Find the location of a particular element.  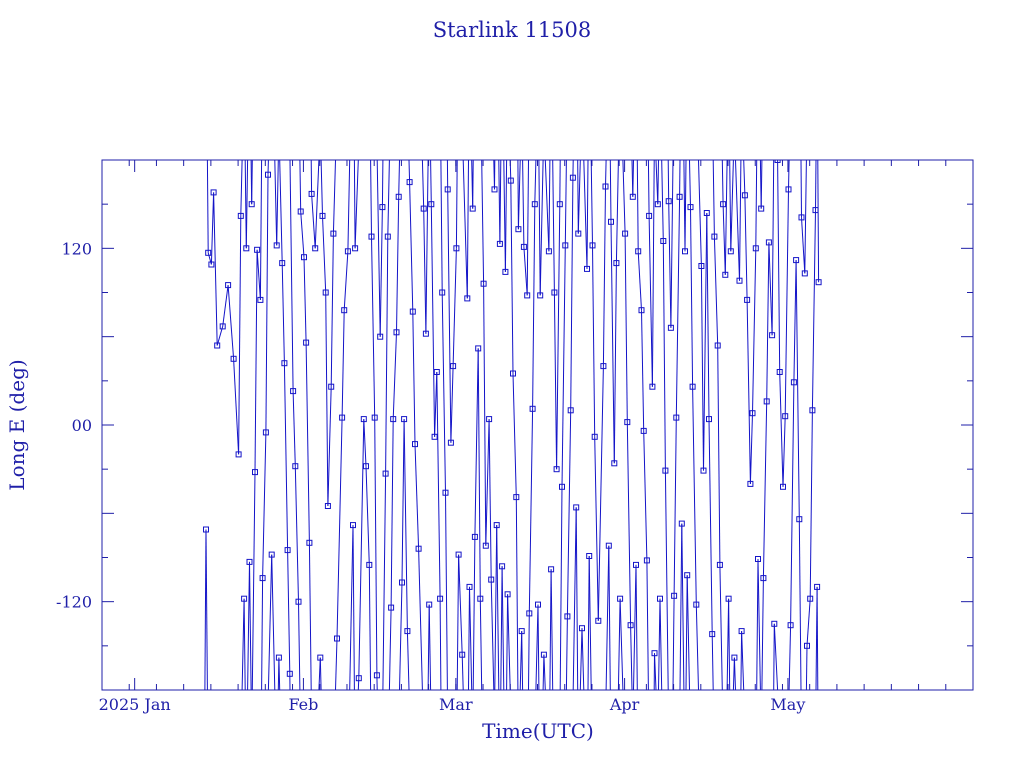

y-tick-label: 00 is located at coordinates (82, 425).